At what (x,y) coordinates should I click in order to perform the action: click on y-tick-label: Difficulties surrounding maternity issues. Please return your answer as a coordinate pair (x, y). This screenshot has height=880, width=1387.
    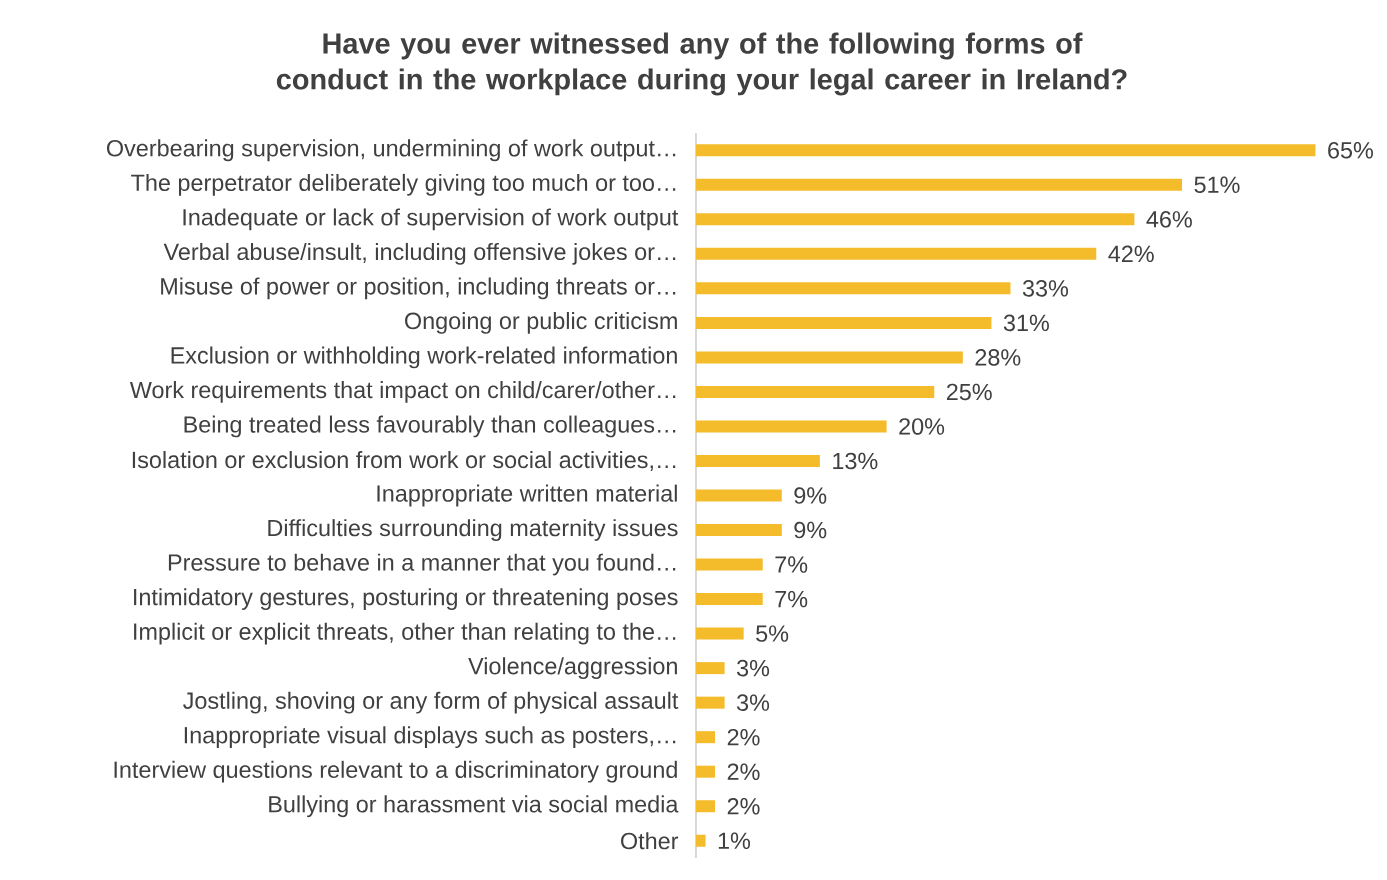
    Looking at the image, I should click on (473, 530).